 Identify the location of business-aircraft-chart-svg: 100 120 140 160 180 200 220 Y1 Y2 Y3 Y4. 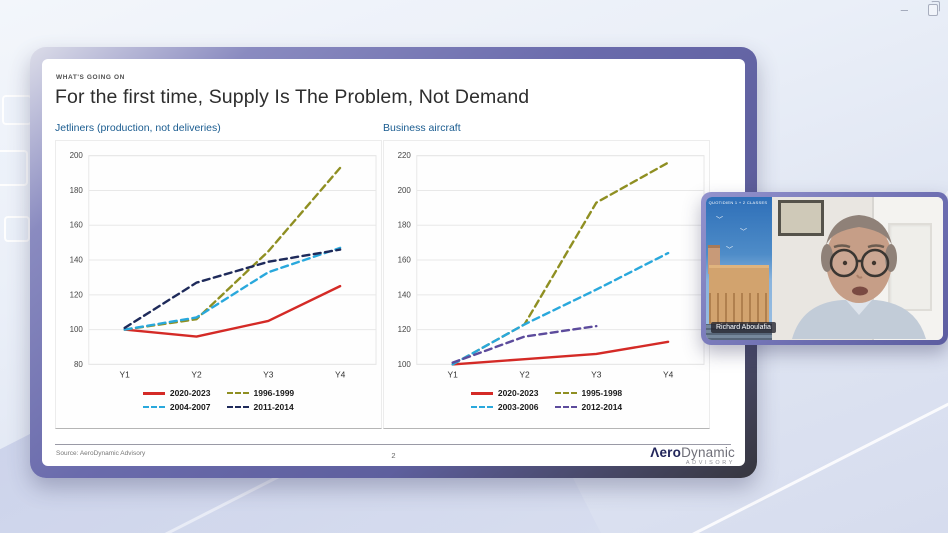
(551, 265).